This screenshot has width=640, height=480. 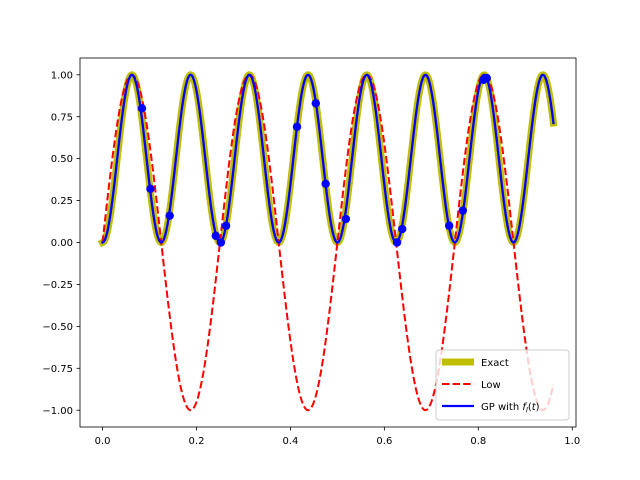 What do you see at coordinates (103, 441) in the screenshot?
I see `x-tick-label: 0.0` at bounding box center [103, 441].